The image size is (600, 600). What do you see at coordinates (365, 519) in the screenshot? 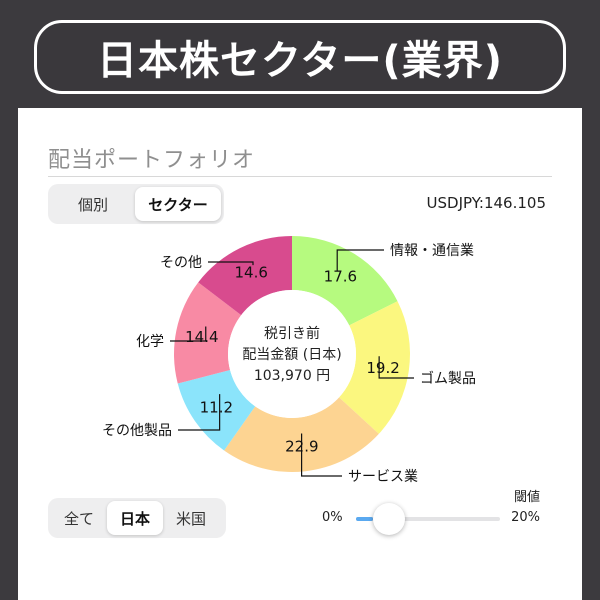
I see `threshold-slider-fill` at bounding box center [365, 519].